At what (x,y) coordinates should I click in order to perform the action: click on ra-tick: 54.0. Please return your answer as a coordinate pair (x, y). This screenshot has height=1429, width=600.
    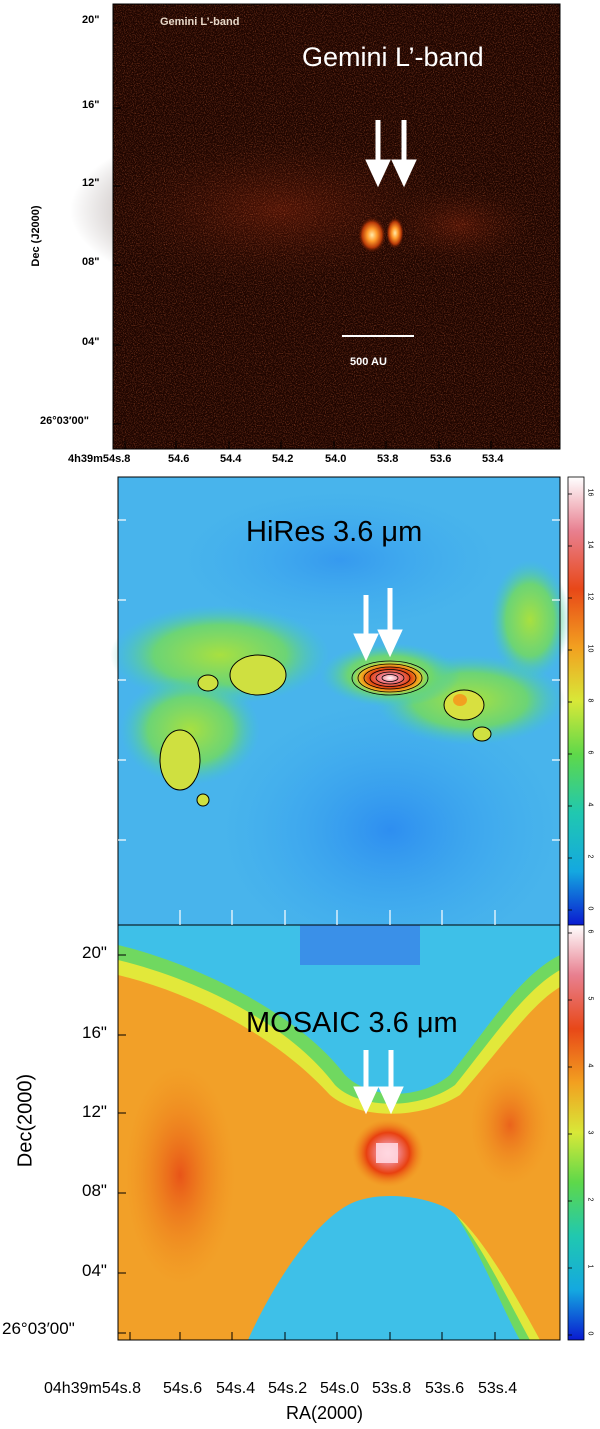
    Looking at the image, I should click on (336, 459).